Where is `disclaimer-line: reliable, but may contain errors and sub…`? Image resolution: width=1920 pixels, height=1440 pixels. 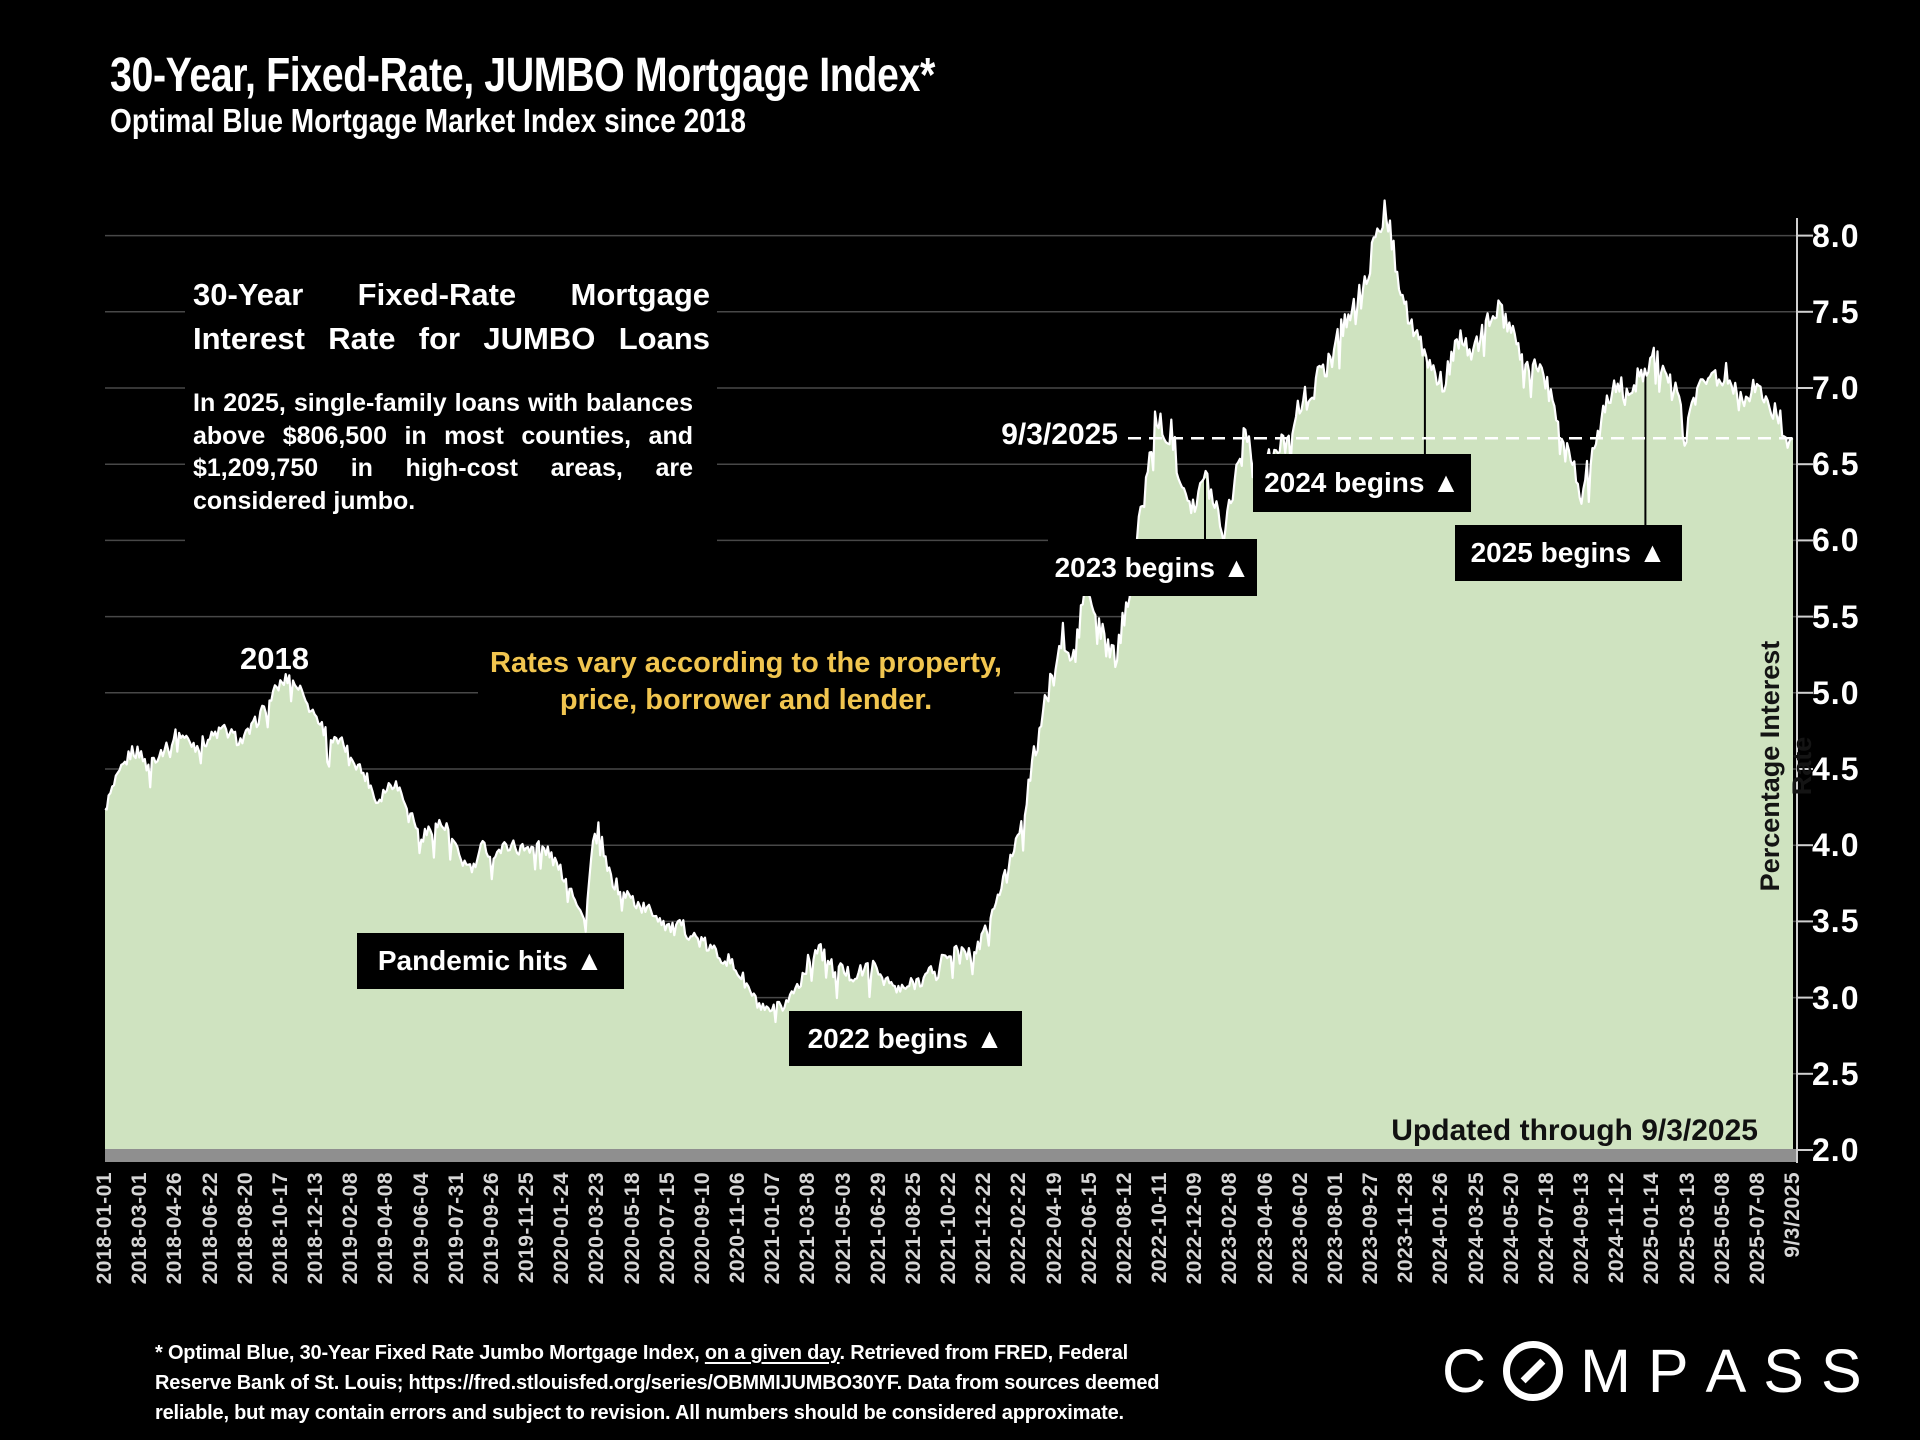 disclaimer-line: reliable, but may contain errors and sub… is located at coordinates (639, 1413).